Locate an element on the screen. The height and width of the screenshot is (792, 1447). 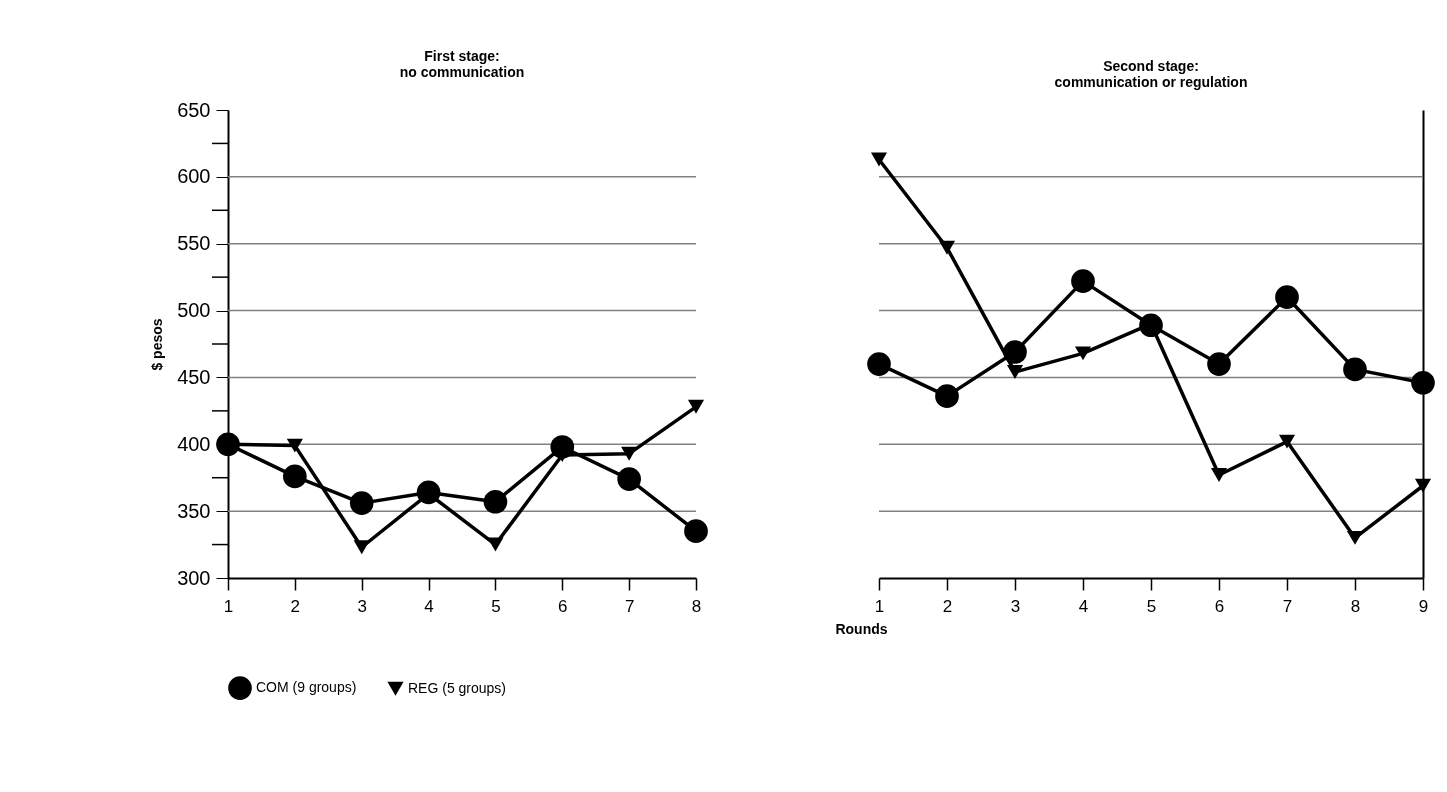
y-tick-label: 550 is located at coordinates (194, 243).